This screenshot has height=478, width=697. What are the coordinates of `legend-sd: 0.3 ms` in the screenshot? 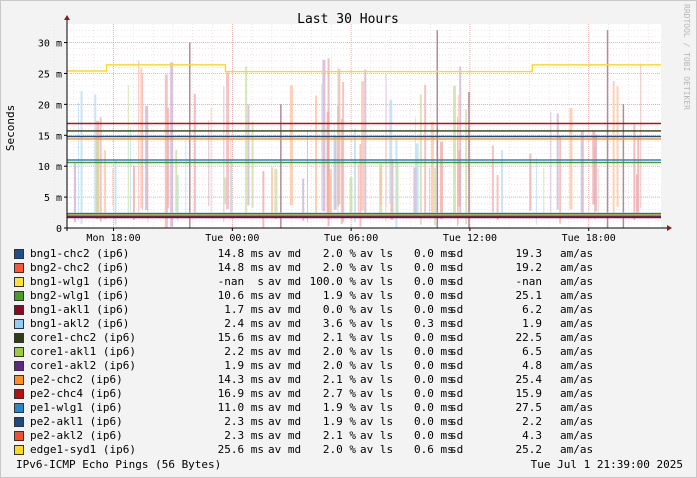 It's located at (434, 323).